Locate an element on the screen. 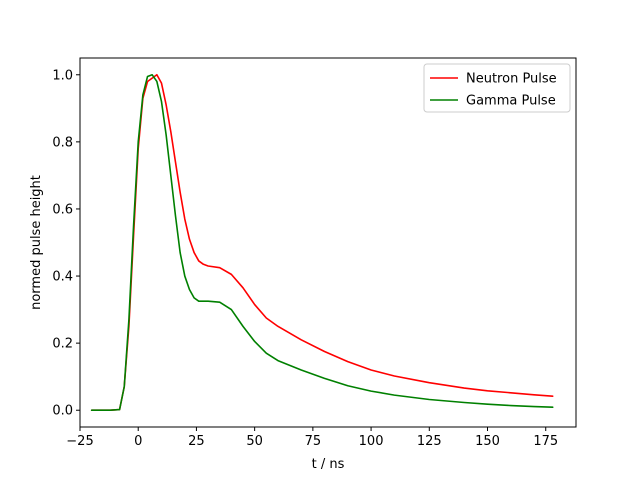 This screenshot has width=640, height=484. x-tick-label: 175 is located at coordinates (545, 441).